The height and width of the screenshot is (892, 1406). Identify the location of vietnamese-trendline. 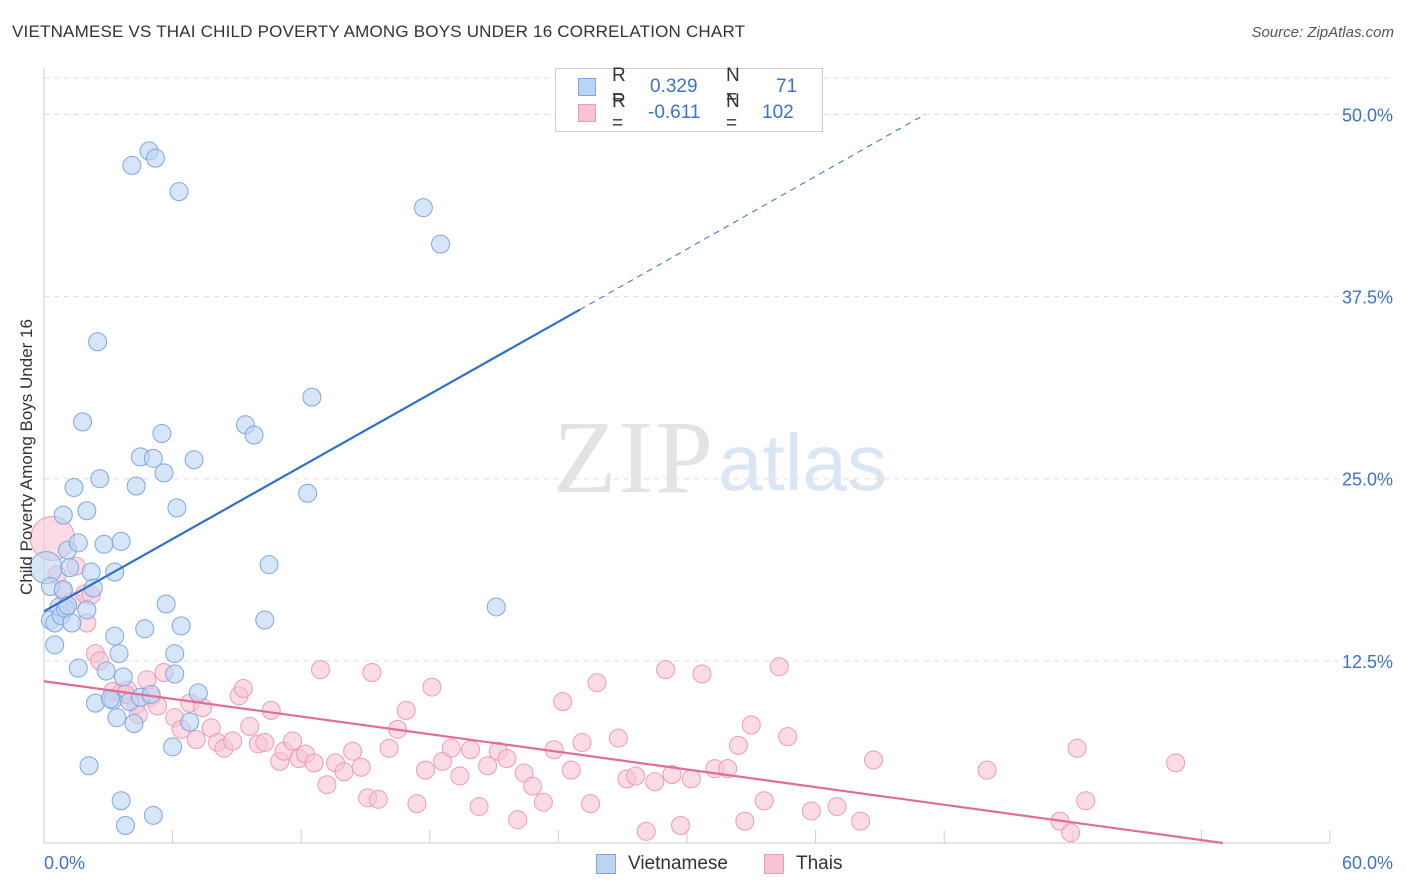
(312, 460).